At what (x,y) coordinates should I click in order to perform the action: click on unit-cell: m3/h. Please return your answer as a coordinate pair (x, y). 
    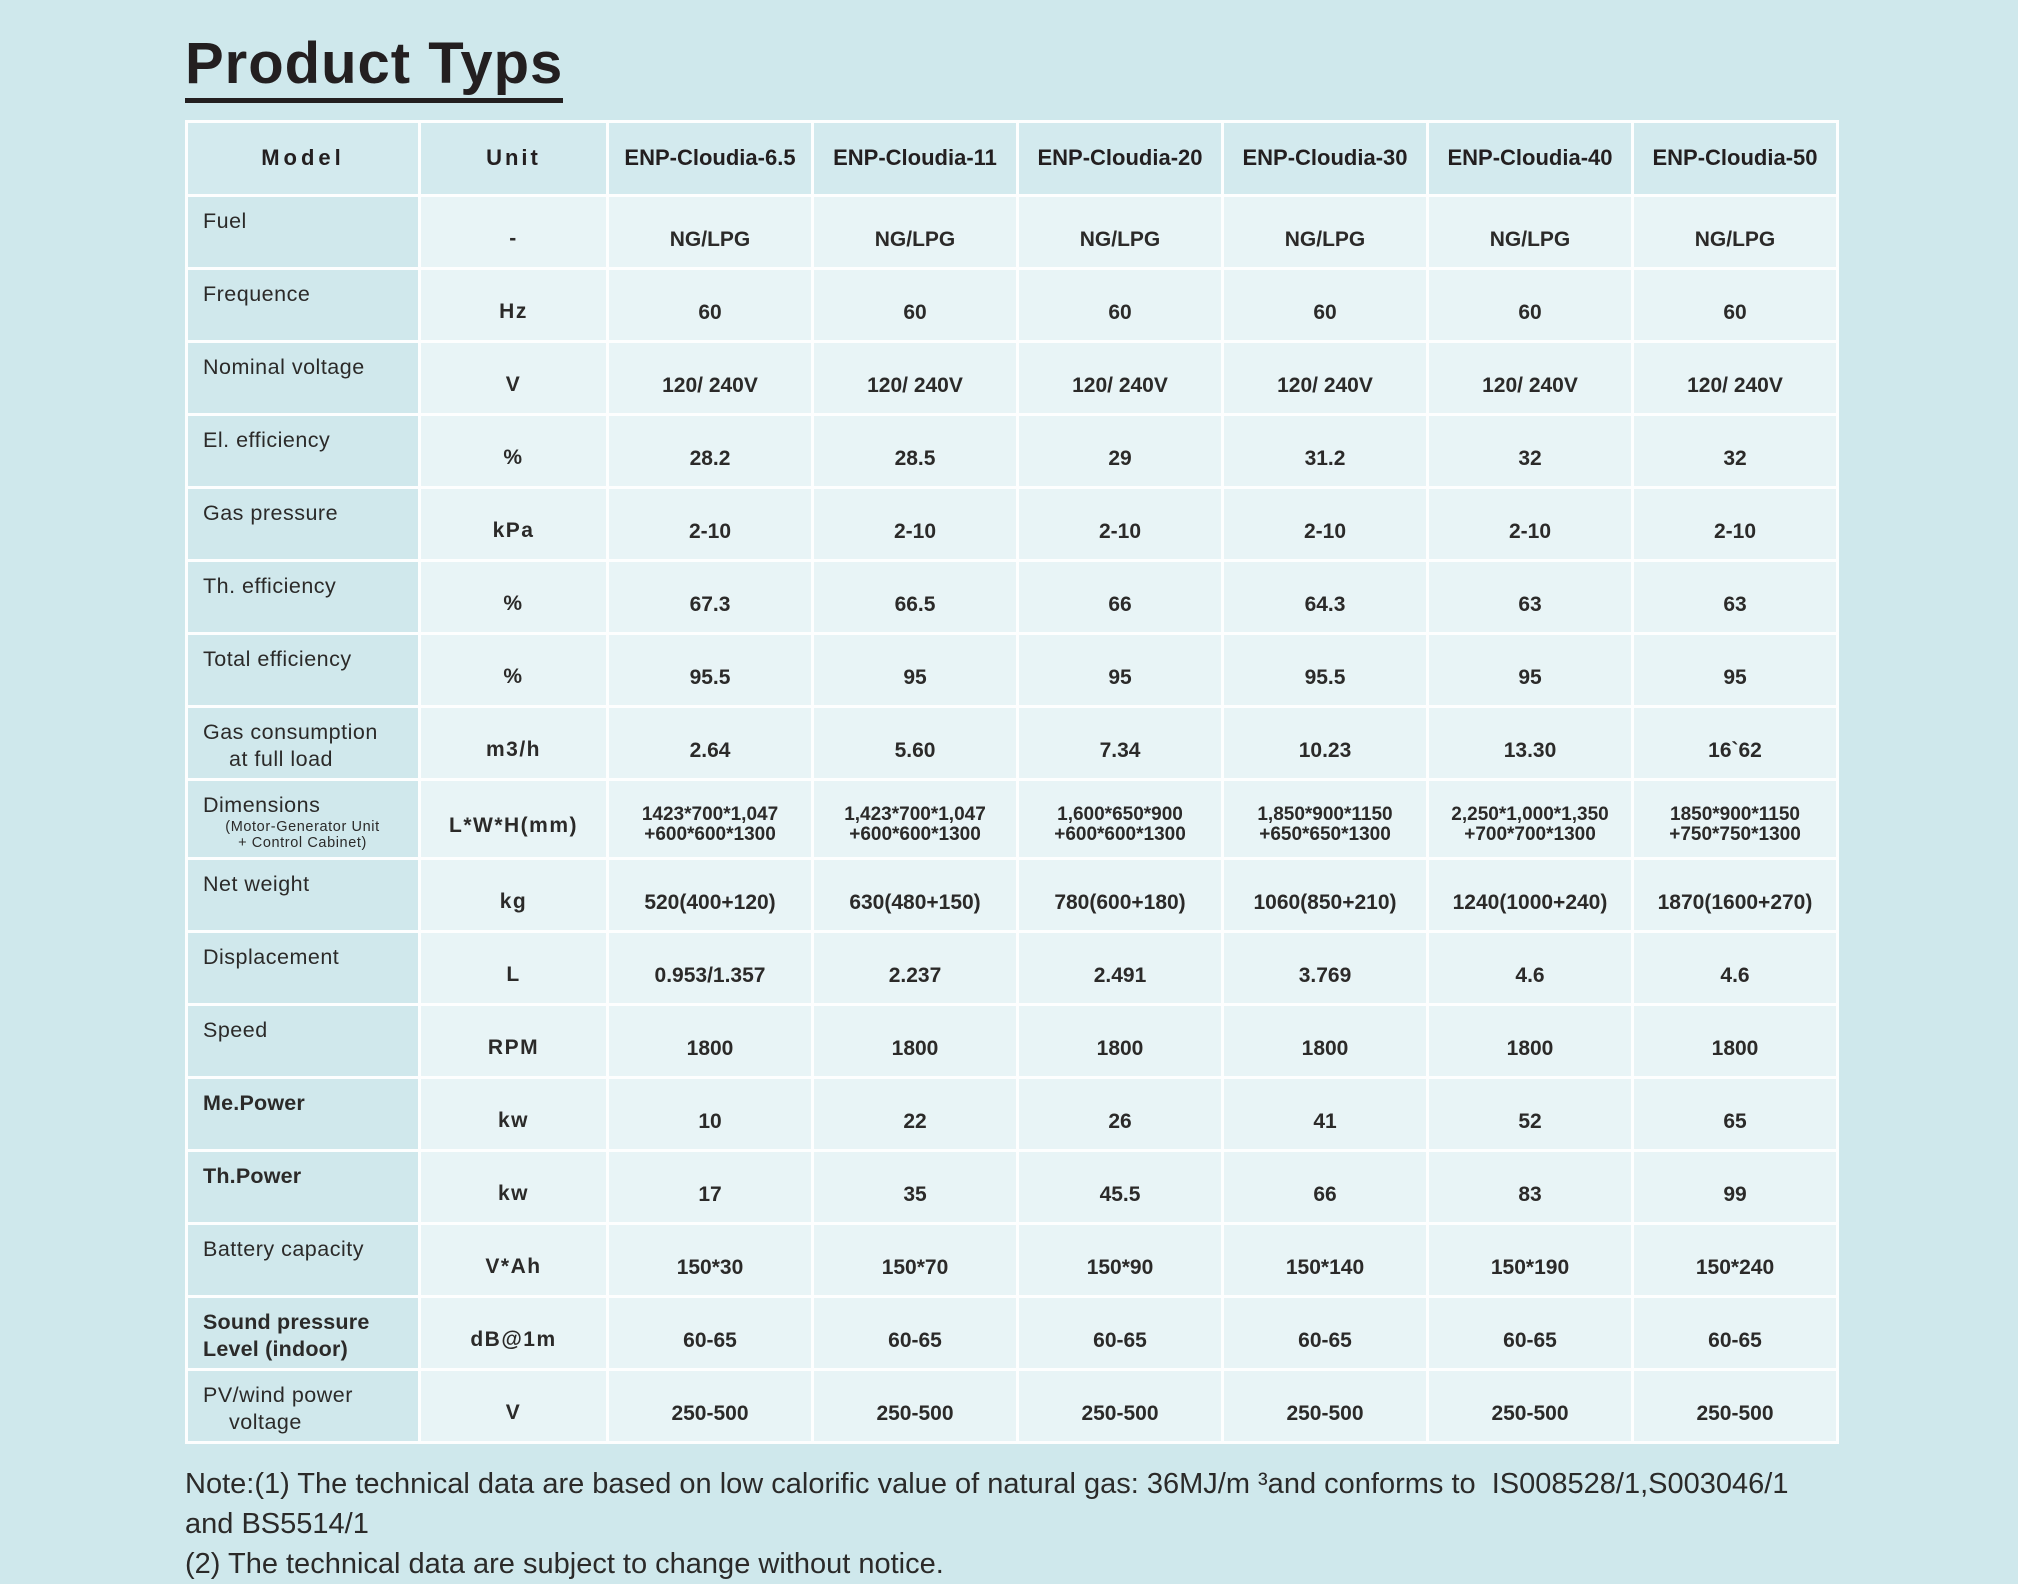
    Looking at the image, I should click on (513, 742).